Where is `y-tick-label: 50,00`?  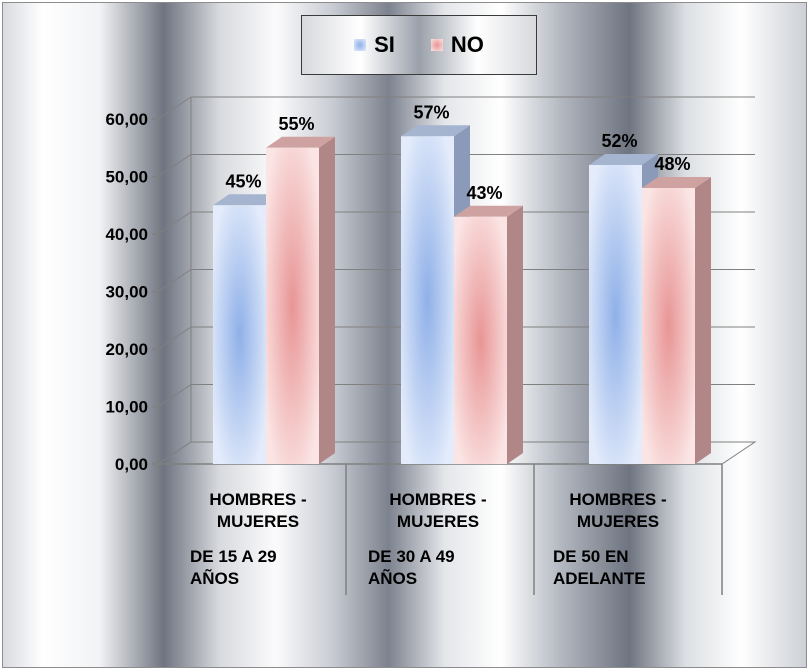
y-tick-label: 50,00 is located at coordinates (126, 177).